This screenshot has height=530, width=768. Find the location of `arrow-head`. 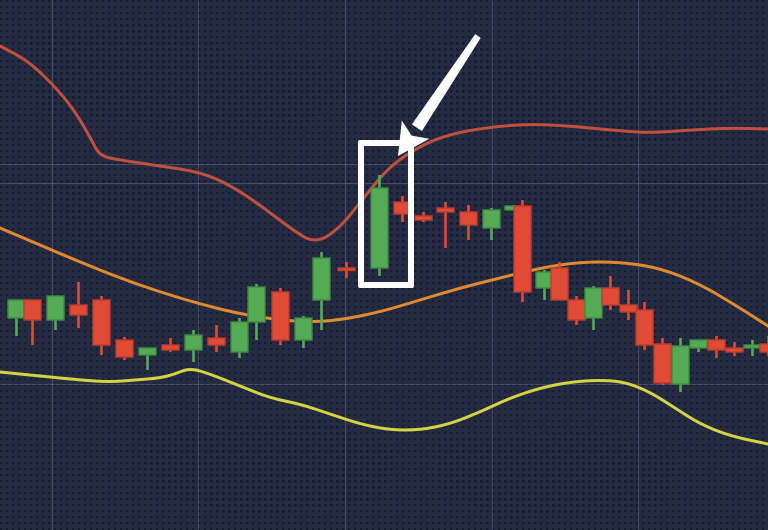

arrow-head is located at coordinates (414, 138).